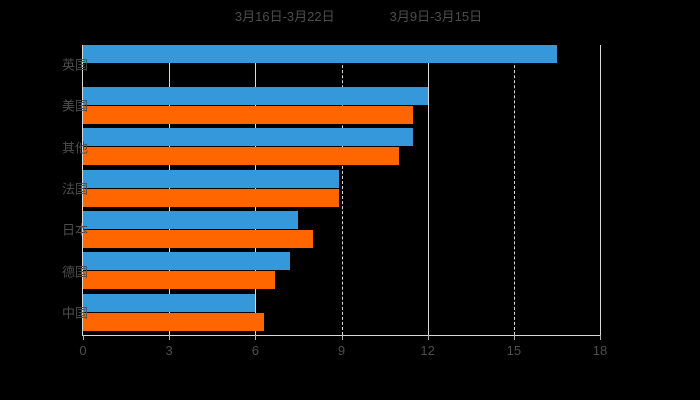 This screenshot has width=700, height=400. Describe the element at coordinates (514, 350) in the screenshot. I see `x-tick-label-15: 15` at that location.